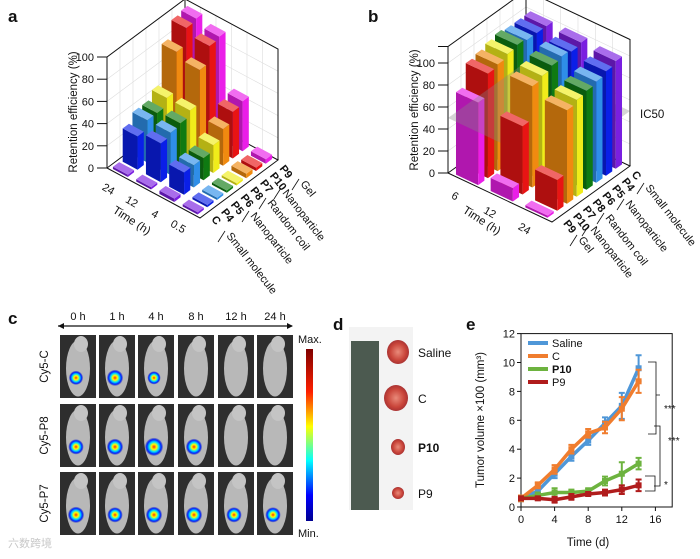 The height and width of the screenshot is (559, 700). What do you see at coordinates (308, 188) in the screenshot?
I see `group-label: Gel` at bounding box center [308, 188].